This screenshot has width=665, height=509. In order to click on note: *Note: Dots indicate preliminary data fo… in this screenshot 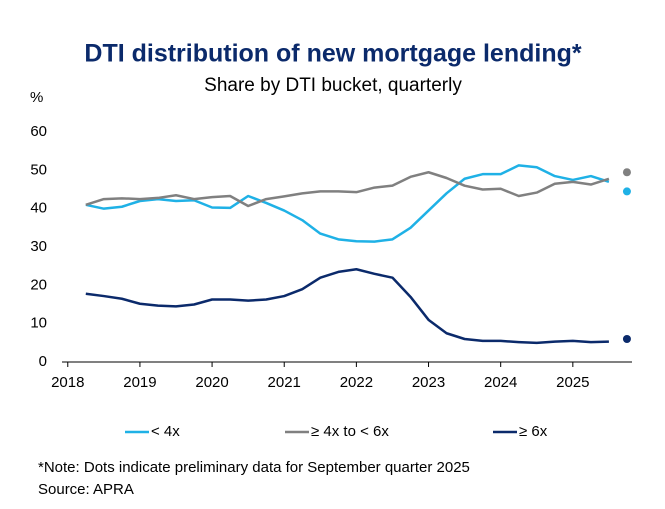, I will do `click(254, 467)`.